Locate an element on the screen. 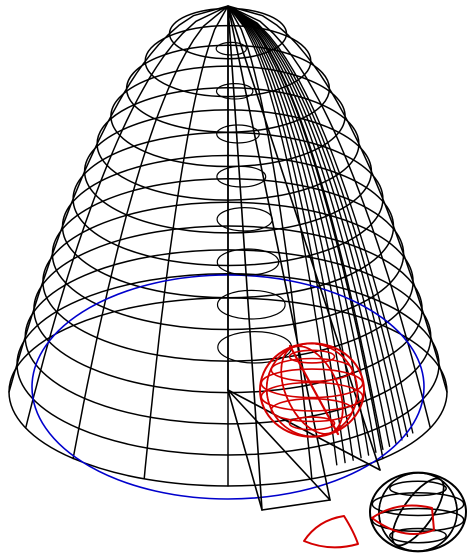 This screenshot has width=469, height=558. red-sphere-axis is located at coordinates (314, 390).